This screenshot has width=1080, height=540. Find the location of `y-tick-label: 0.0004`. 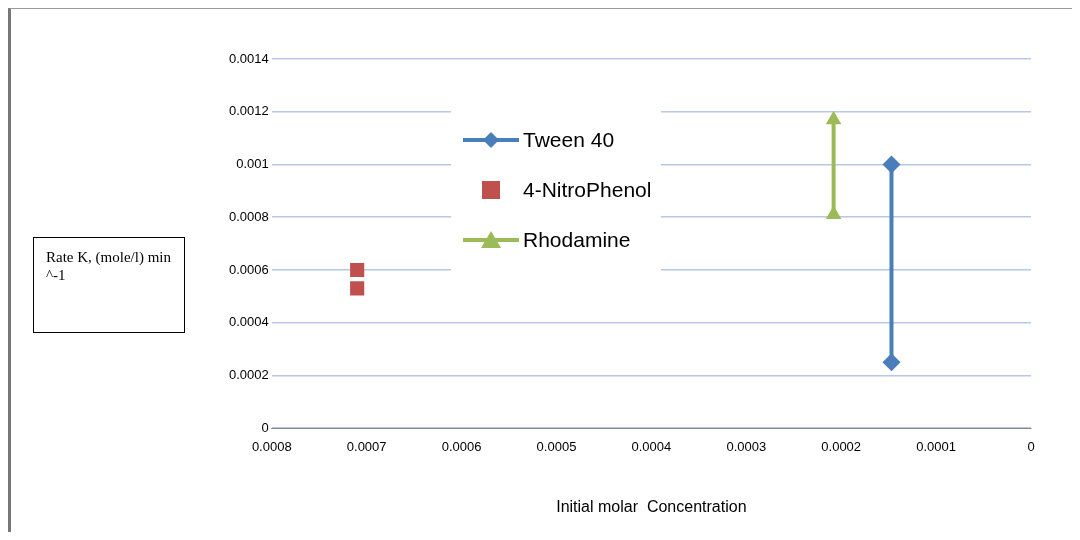

y-tick-label: 0.0004 is located at coordinates (249, 322).